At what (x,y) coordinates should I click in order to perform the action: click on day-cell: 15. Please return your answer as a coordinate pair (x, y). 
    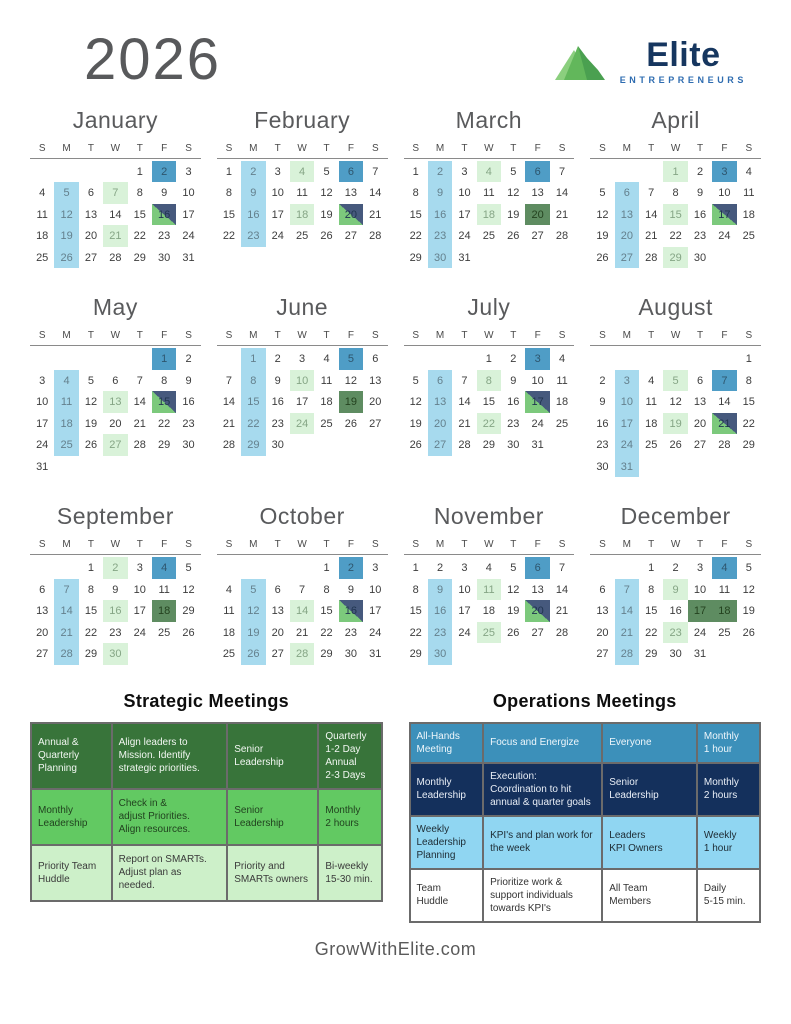
    Looking at the image, I should click on (675, 214).